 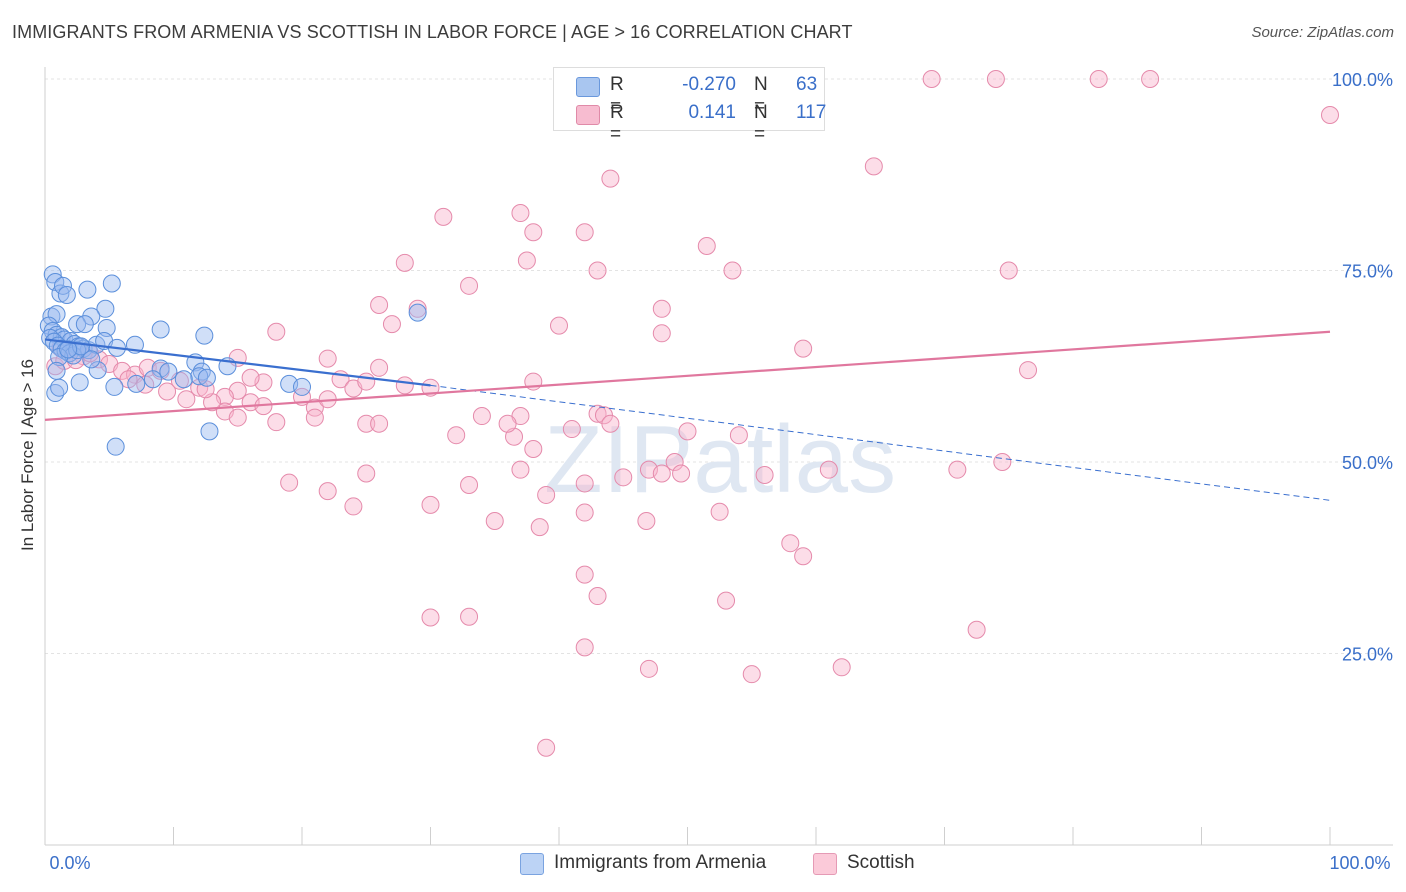 What do you see at coordinates (617, 95) in the screenshot?
I see `r-label: R =` at bounding box center [617, 95].